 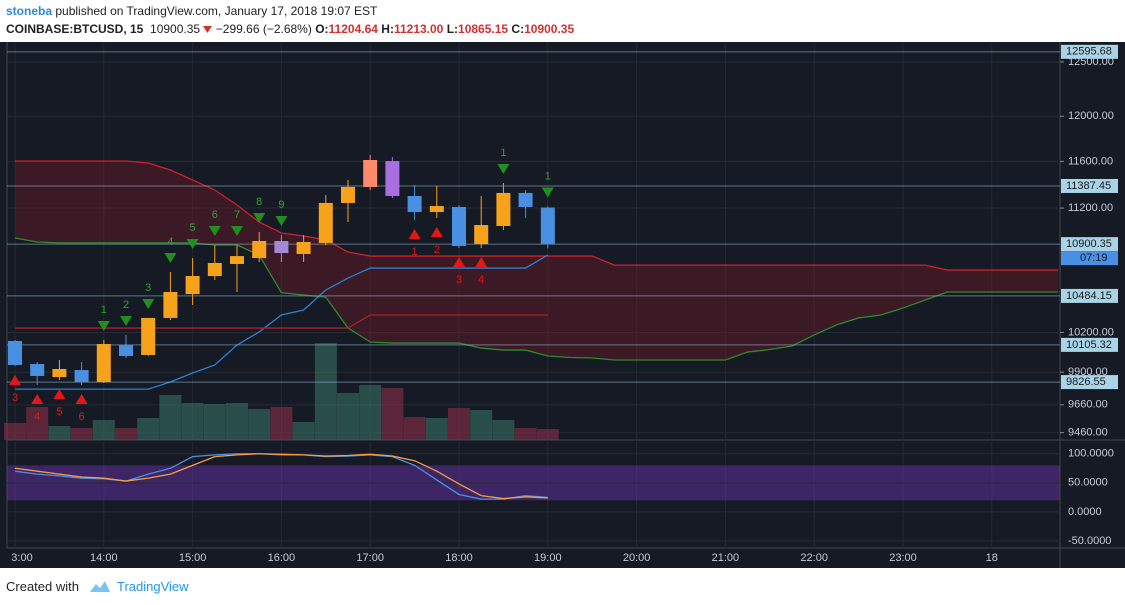 What do you see at coordinates (1089, 541) in the screenshot?
I see `osc-tick-label: -50.0000` at bounding box center [1089, 541].